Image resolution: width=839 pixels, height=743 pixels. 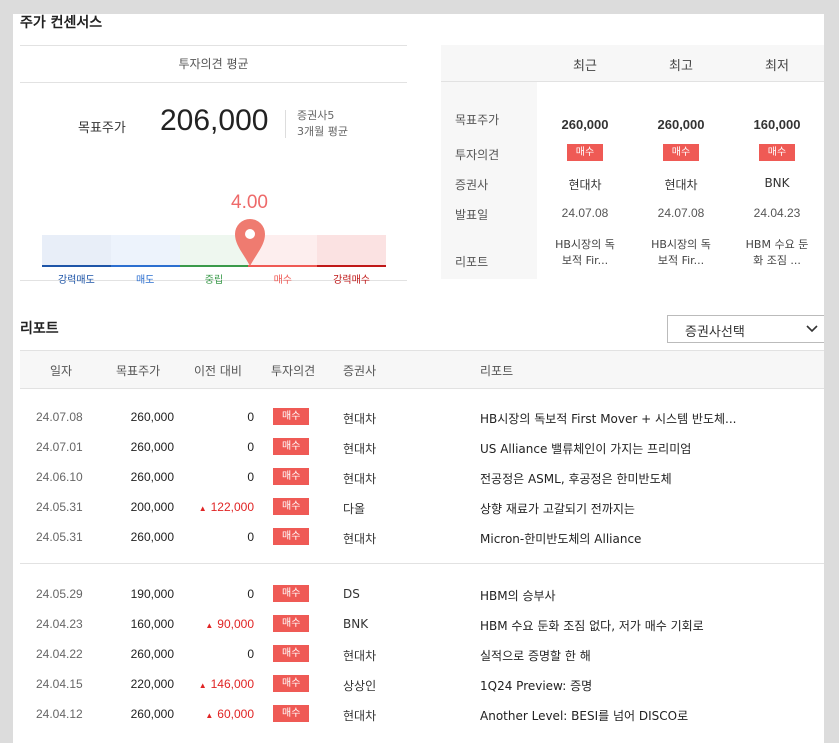 I want to click on scale-label-strong-sell: 강력매도, so click(x=76, y=280).